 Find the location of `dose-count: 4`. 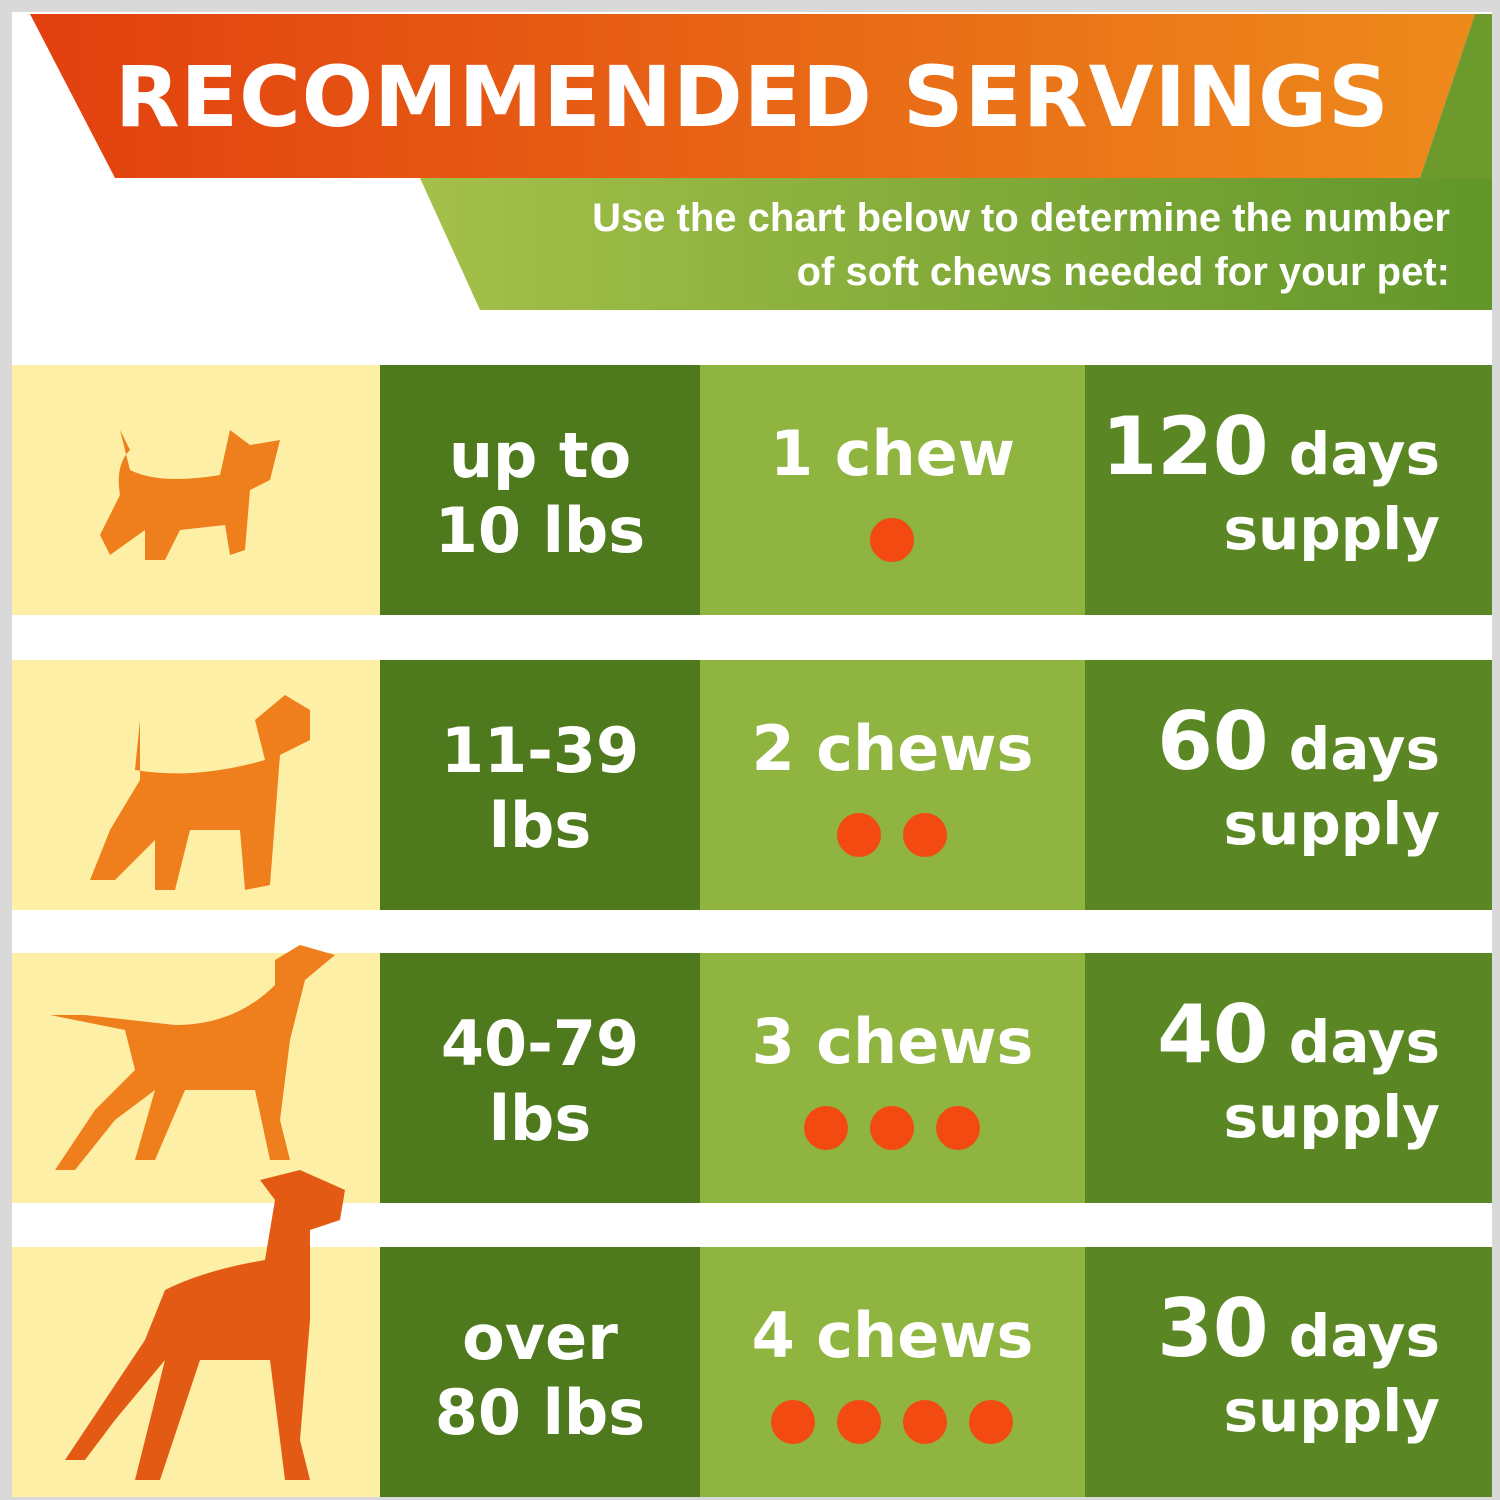

dose-count: 4 is located at coordinates (773, 1335).